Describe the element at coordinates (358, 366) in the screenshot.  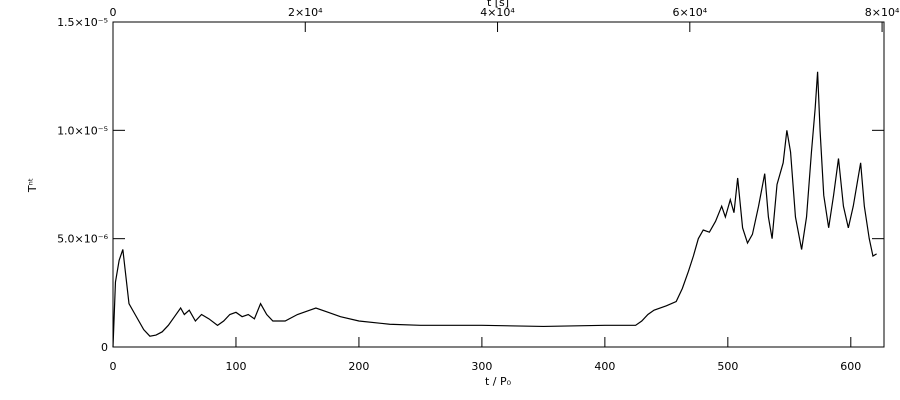
I see `x-tick-label: 200` at that location.